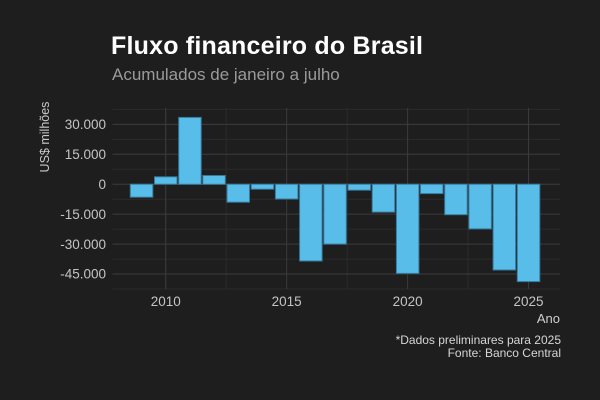  Describe the element at coordinates (85, 124) in the screenshot. I see `y-tick-label: 30.000` at that location.